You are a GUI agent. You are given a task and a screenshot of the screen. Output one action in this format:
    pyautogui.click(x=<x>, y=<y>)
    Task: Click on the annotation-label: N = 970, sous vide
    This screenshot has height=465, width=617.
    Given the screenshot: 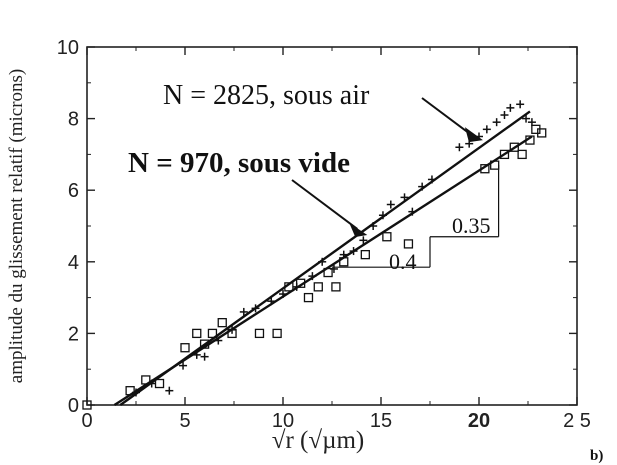 What is the action you would take?
    pyautogui.click(x=239, y=163)
    